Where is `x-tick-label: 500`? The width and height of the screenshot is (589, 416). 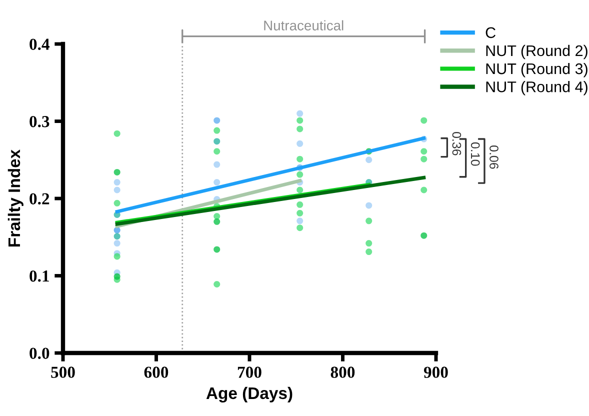
x-tick-label: 500 is located at coordinates (63, 372).